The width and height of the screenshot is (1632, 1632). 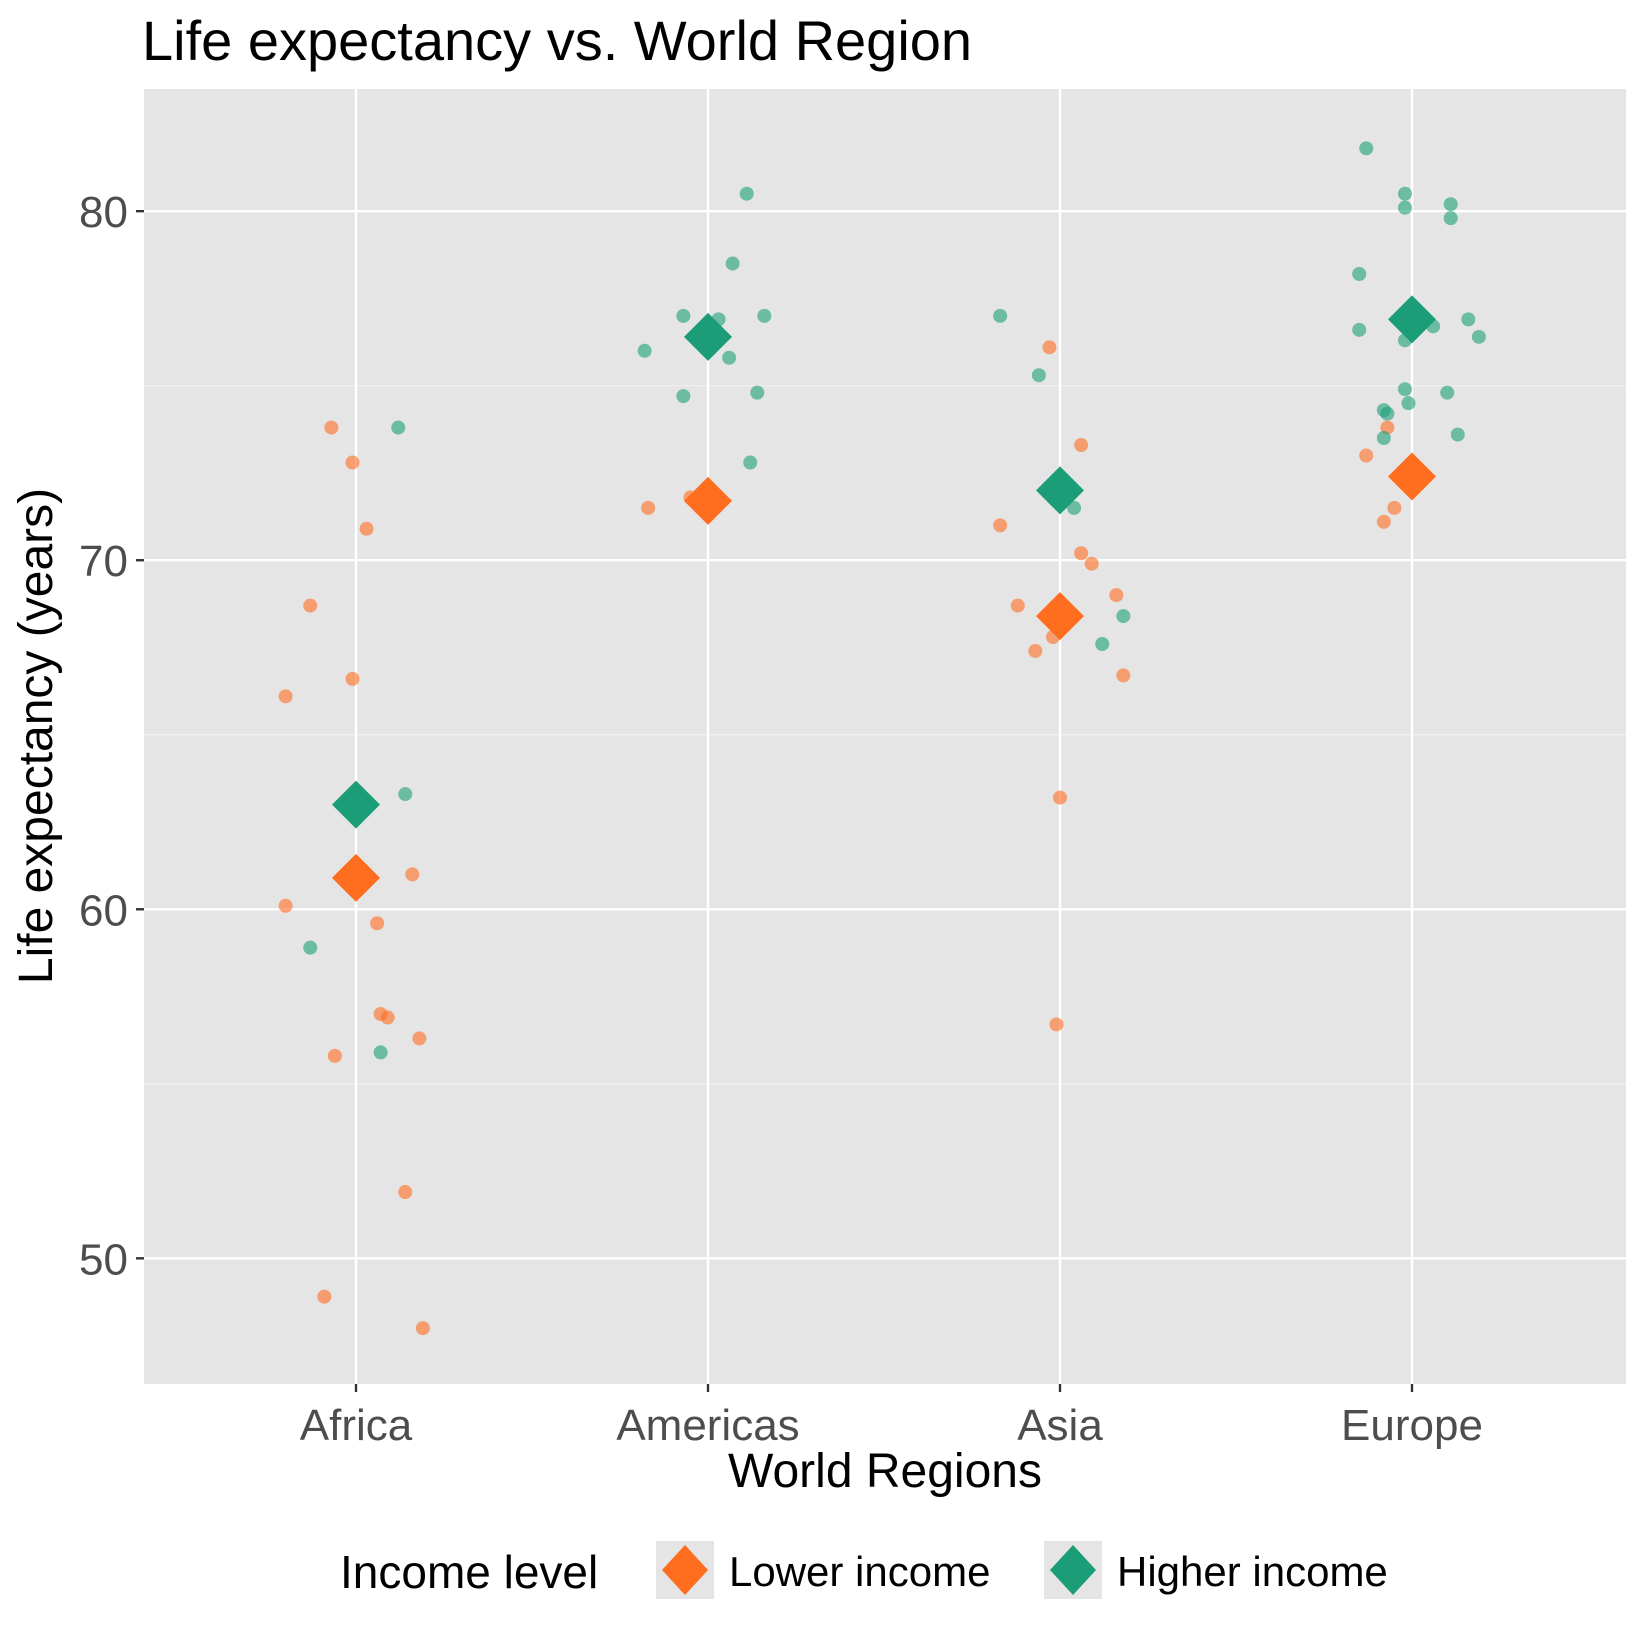 What do you see at coordinates (1412, 319) in the screenshot?
I see `mean-higher-income-europe` at bounding box center [1412, 319].